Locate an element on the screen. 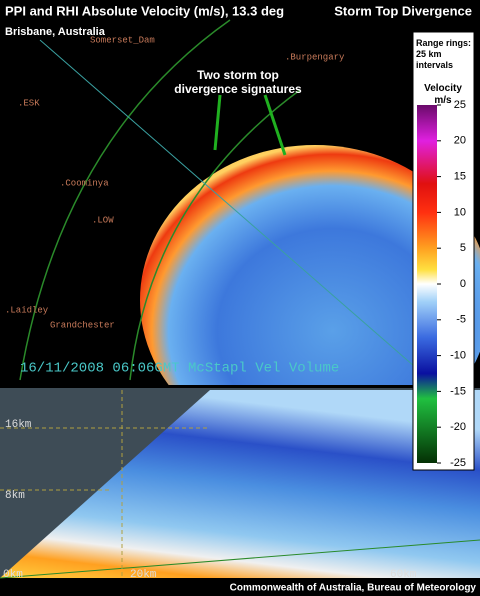  annotation: Two storm top divergence signatures is located at coordinates (238, 82).